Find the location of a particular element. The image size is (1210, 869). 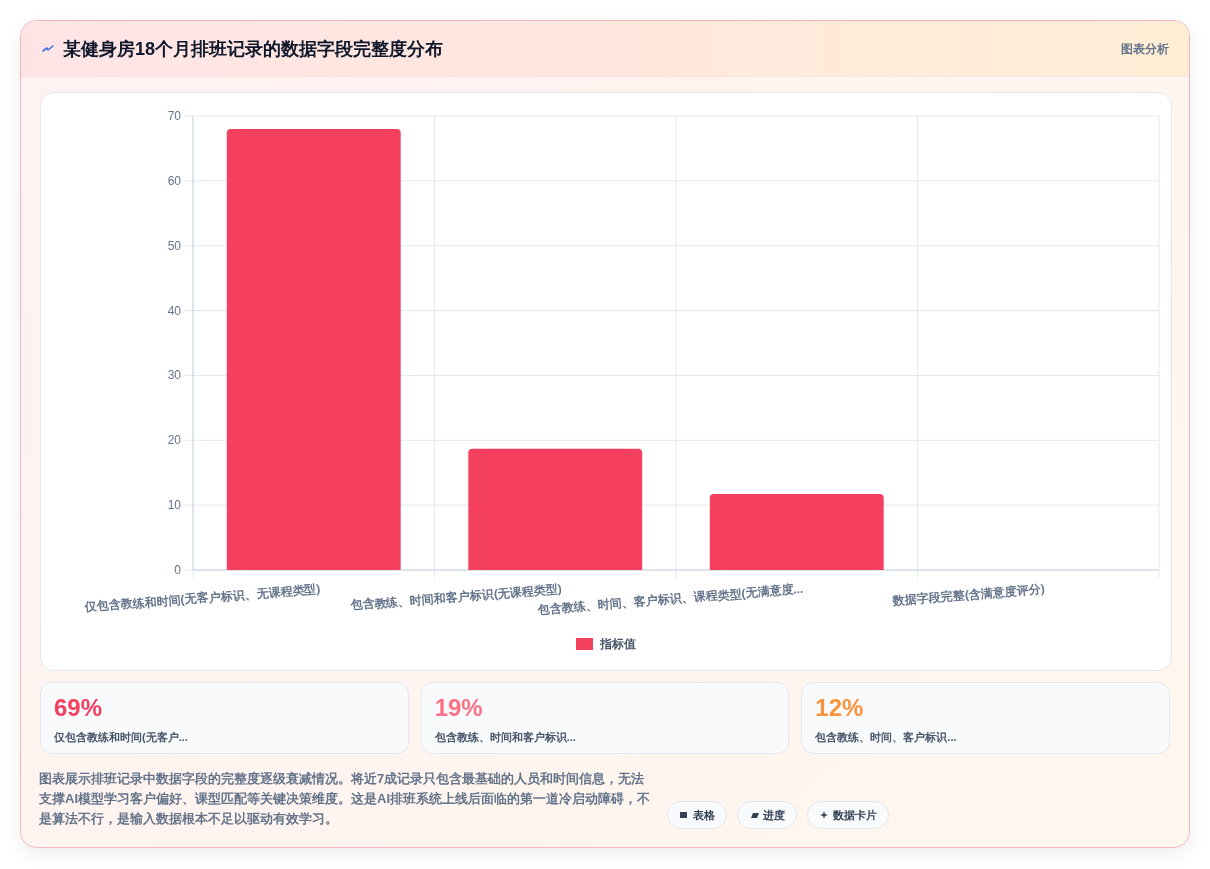

button: 进度 is located at coordinates (767, 815).